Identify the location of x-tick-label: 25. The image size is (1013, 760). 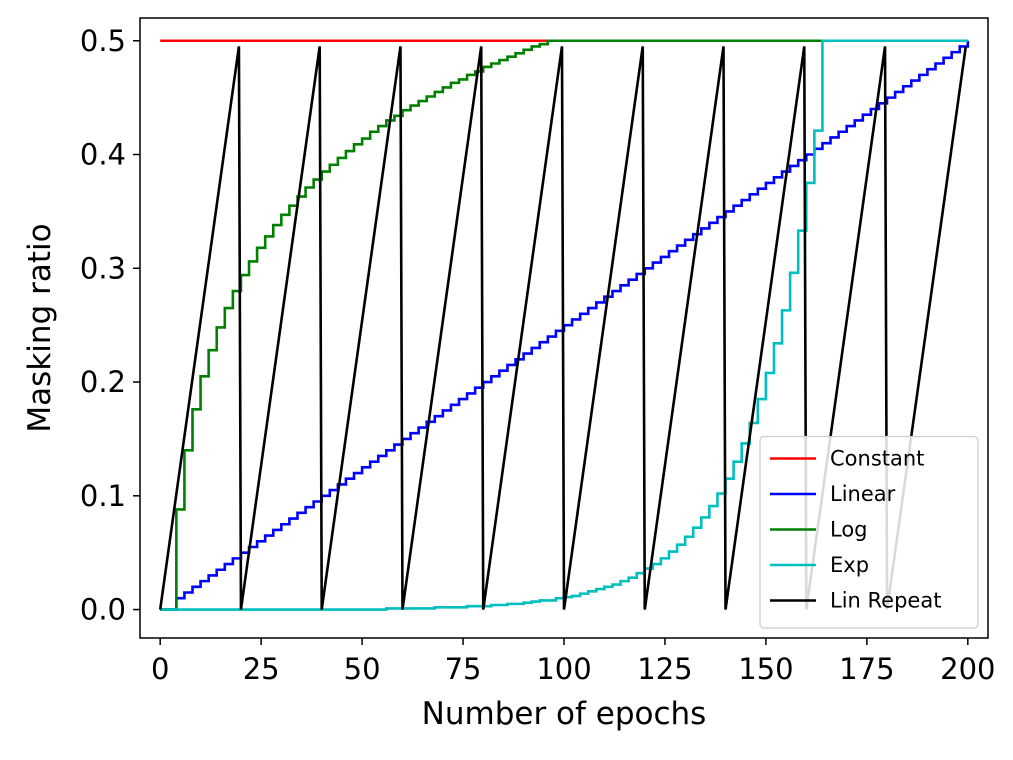
(261, 669).